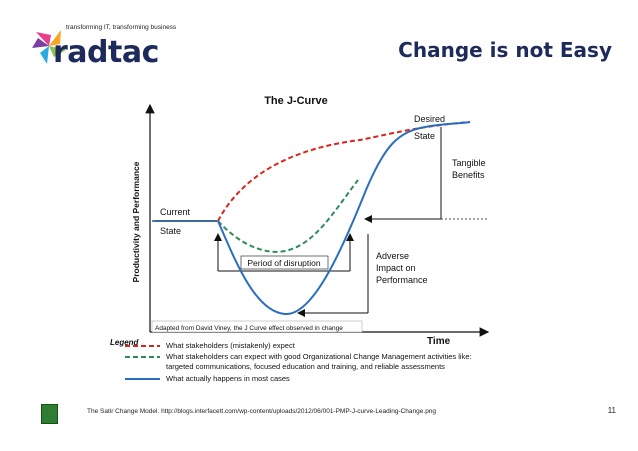 The height and width of the screenshot is (451, 638). I want to click on satir-logo-icon, so click(49, 414).